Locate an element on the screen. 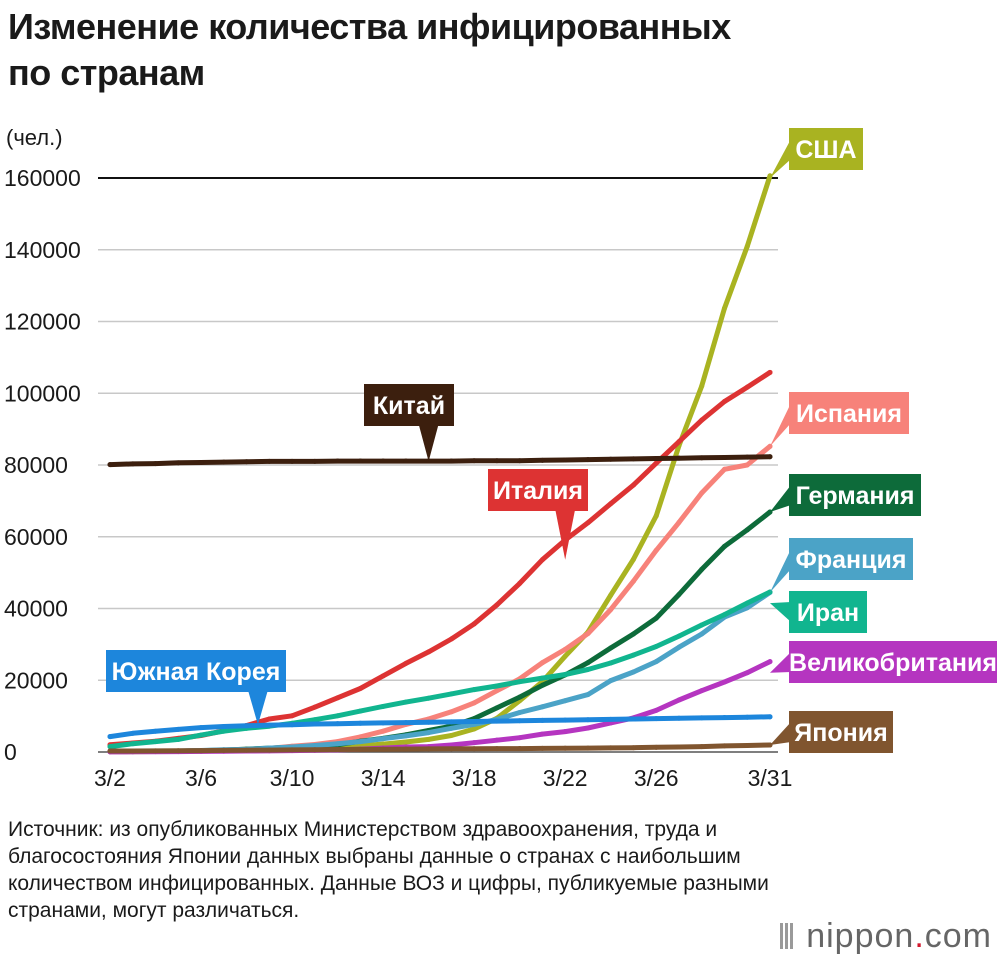  series-label-Германия: Германия is located at coordinates (845, 495).